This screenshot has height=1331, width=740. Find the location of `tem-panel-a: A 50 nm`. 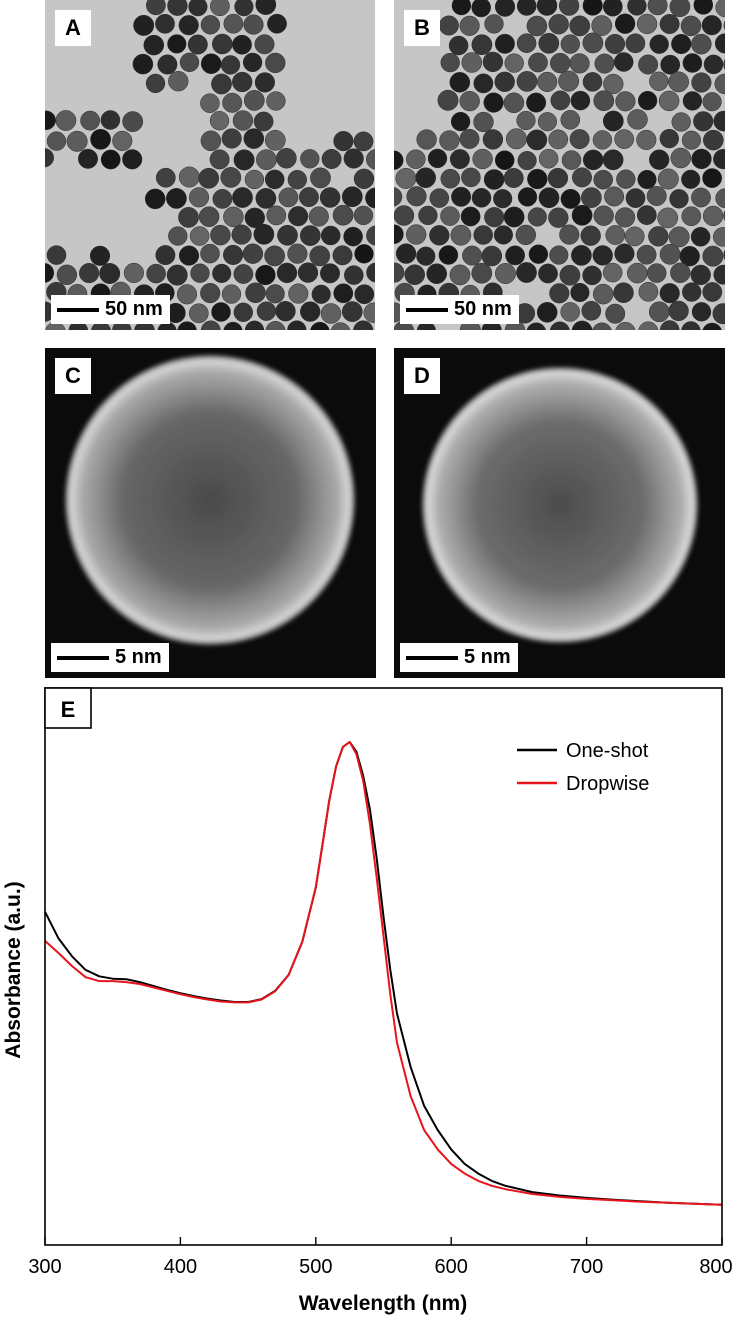

tem-panel-a: A 50 nm is located at coordinates (210, 165).